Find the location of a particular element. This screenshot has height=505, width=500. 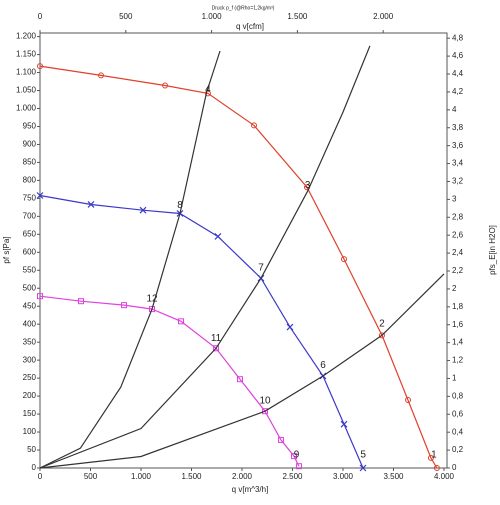

y-tick-label: 0 is located at coordinates (34, 467).